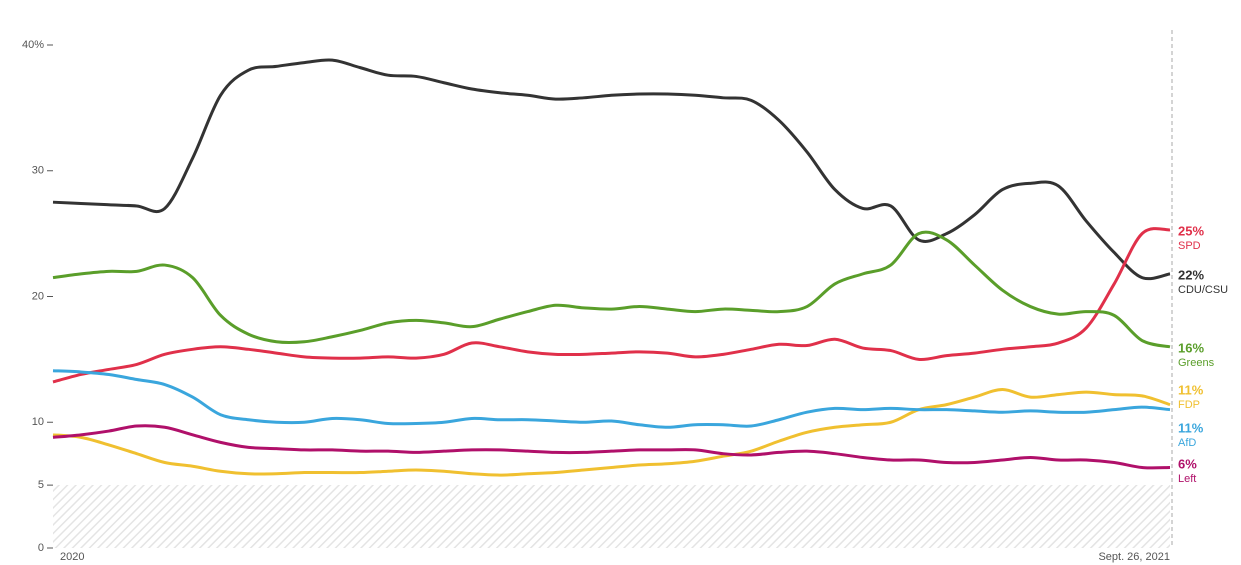 Image resolution: width=1241 pixels, height=565 pixels. Describe the element at coordinates (1189, 246) in the screenshot. I see `legend-label: SPD` at that location.